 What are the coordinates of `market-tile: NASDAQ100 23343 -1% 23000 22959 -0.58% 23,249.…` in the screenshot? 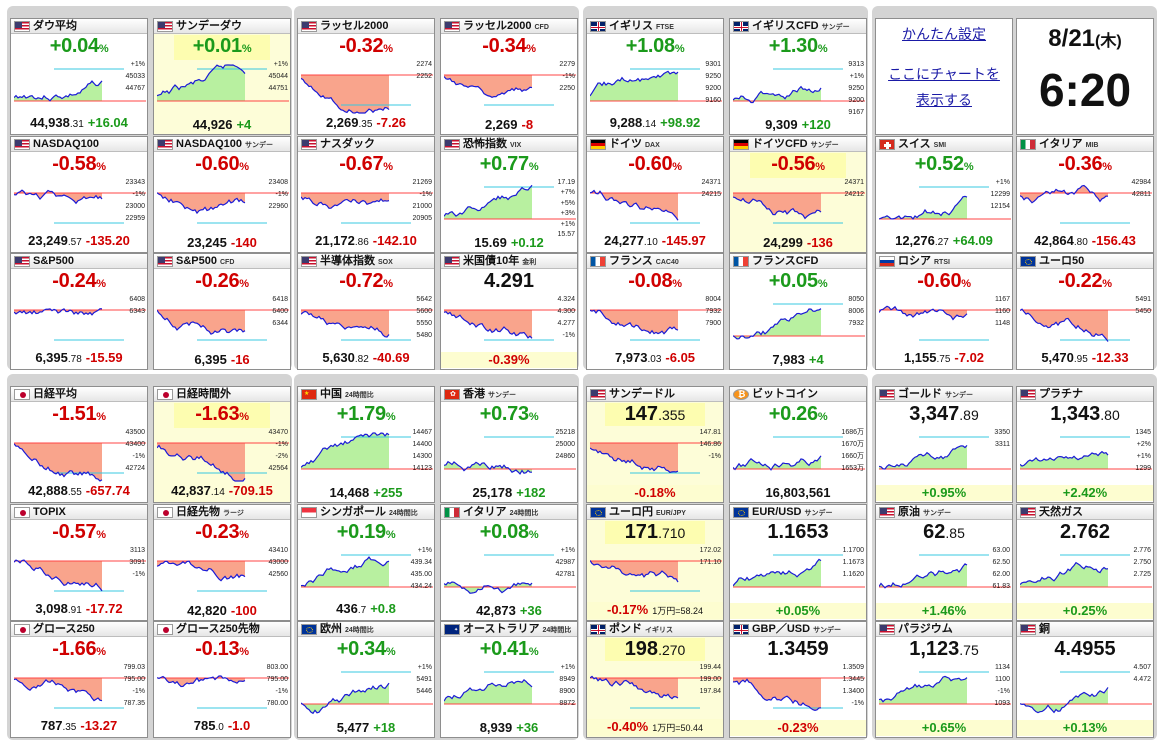 It's located at (79, 194).